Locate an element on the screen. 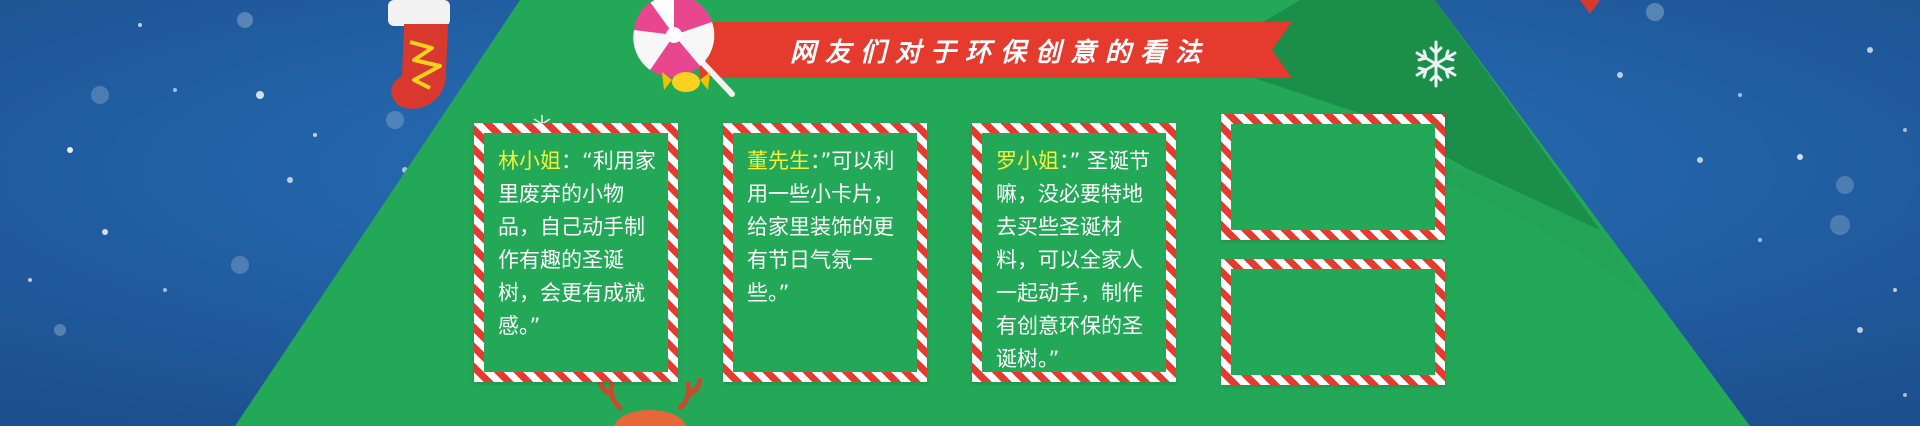 This screenshot has width=1920, height=426. comment-card-body: 董先生：”可以利用一些小卡片，给家里装饰的更有节日气氛一些。” is located at coordinates (825, 252).